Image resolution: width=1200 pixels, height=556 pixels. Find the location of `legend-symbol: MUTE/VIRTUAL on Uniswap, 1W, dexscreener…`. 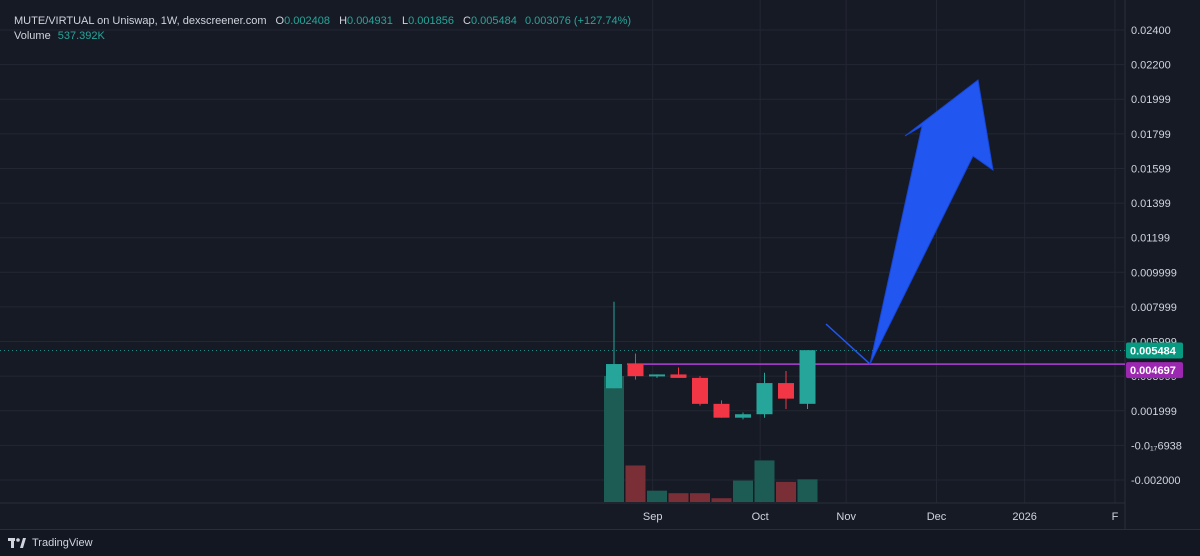

legend-symbol: MUTE/VIRTUAL on Uniswap, 1W, dexscreener… is located at coordinates (140, 21).